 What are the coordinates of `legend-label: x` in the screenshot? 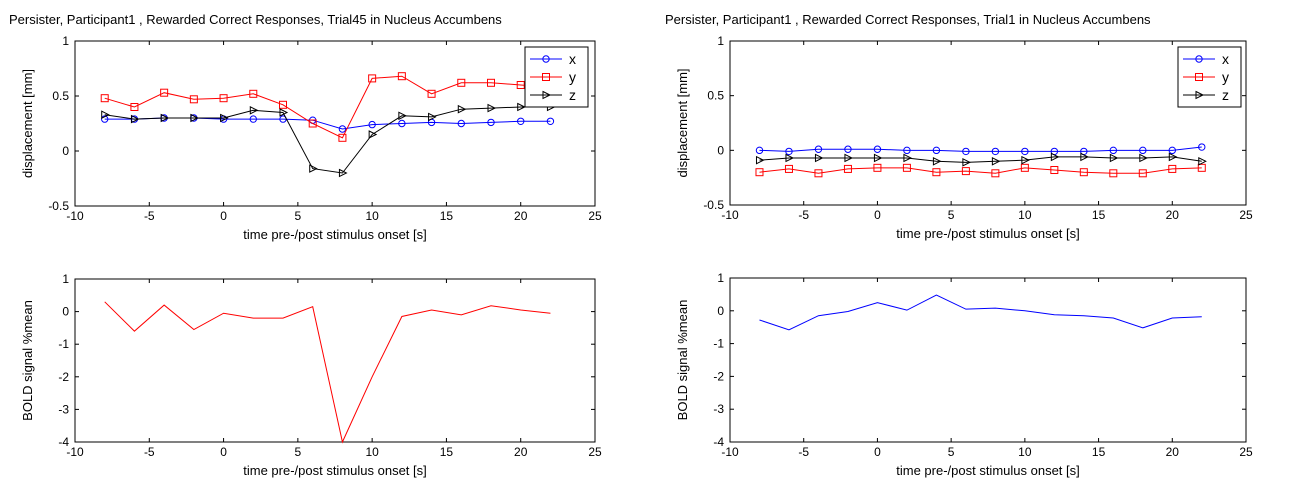 It's located at (1225, 59).